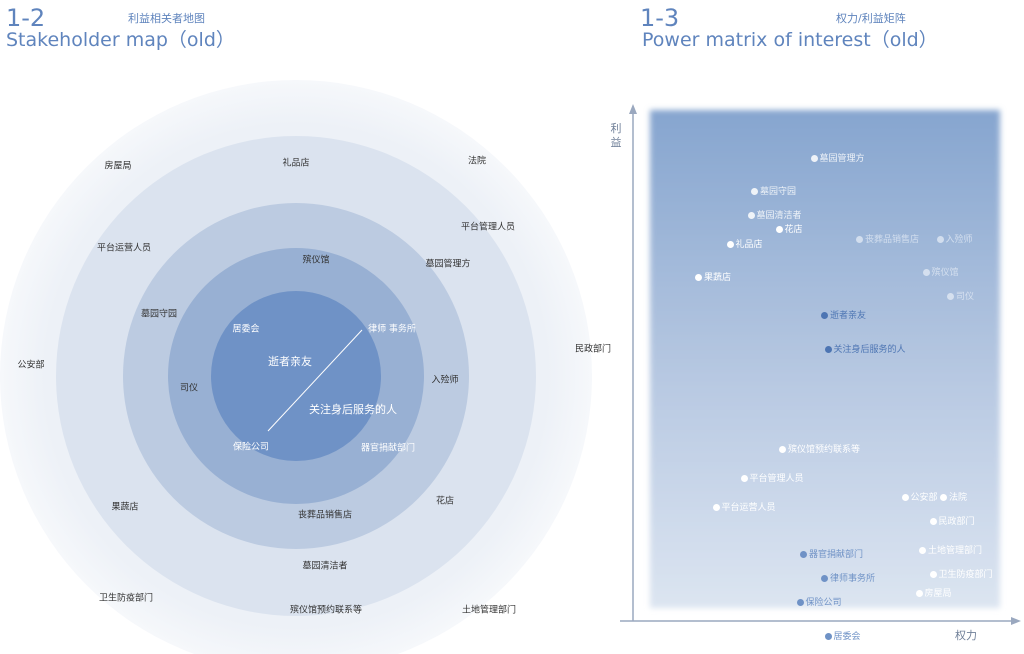 This screenshot has height=654, width=1024. I want to click on matrix-point: 丧葬品销售店, so click(887, 240).